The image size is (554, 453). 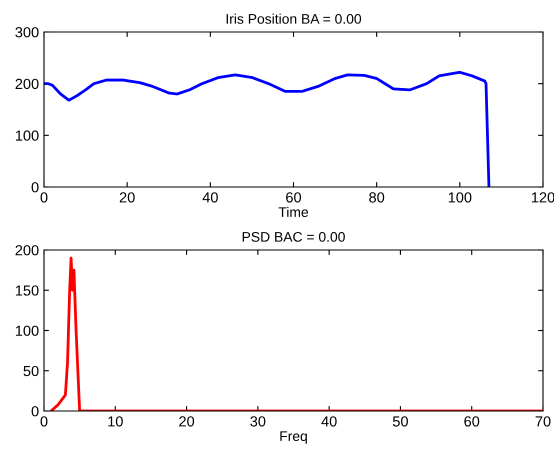 I want to click on x-axis-title: Freq, so click(x=293, y=437).